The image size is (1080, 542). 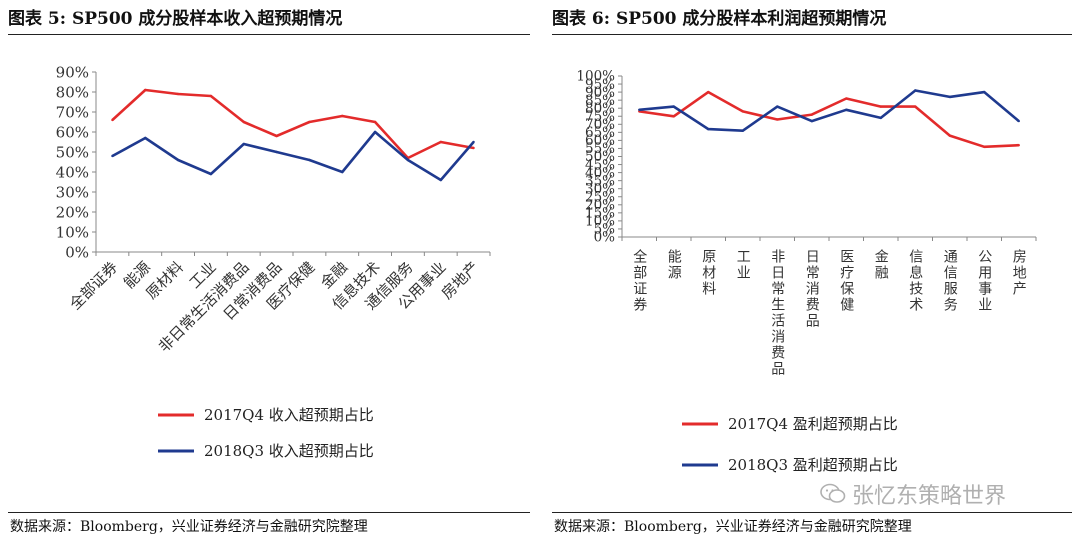 What do you see at coordinates (813, 465) in the screenshot?
I see `legend-label-blue: 2018Q3 盈利超预期占比` at bounding box center [813, 465].